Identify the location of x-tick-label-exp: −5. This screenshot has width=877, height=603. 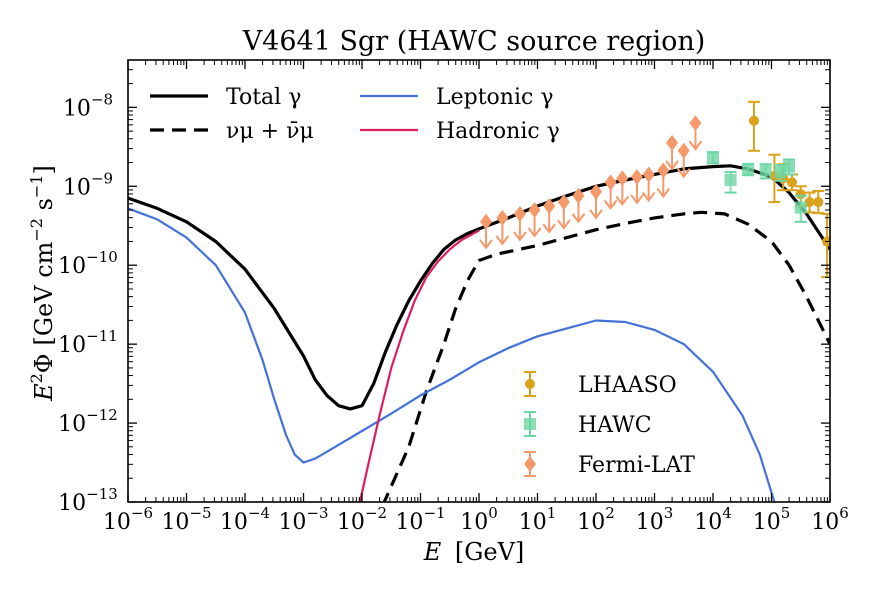
(200, 513).